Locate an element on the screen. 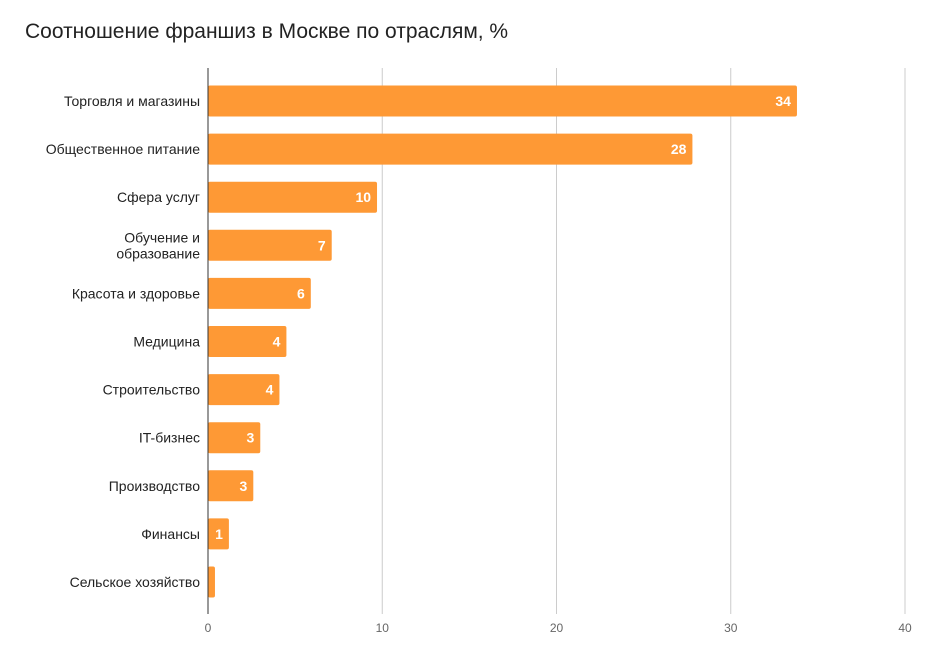  category-label-10: Сельское хозяйство is located at coordinates (135, 582).